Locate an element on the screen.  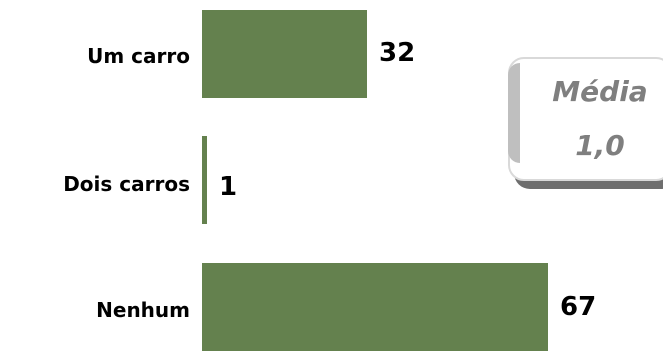
value-label-dois-carros: 1 is located at coordinates (228, 187).